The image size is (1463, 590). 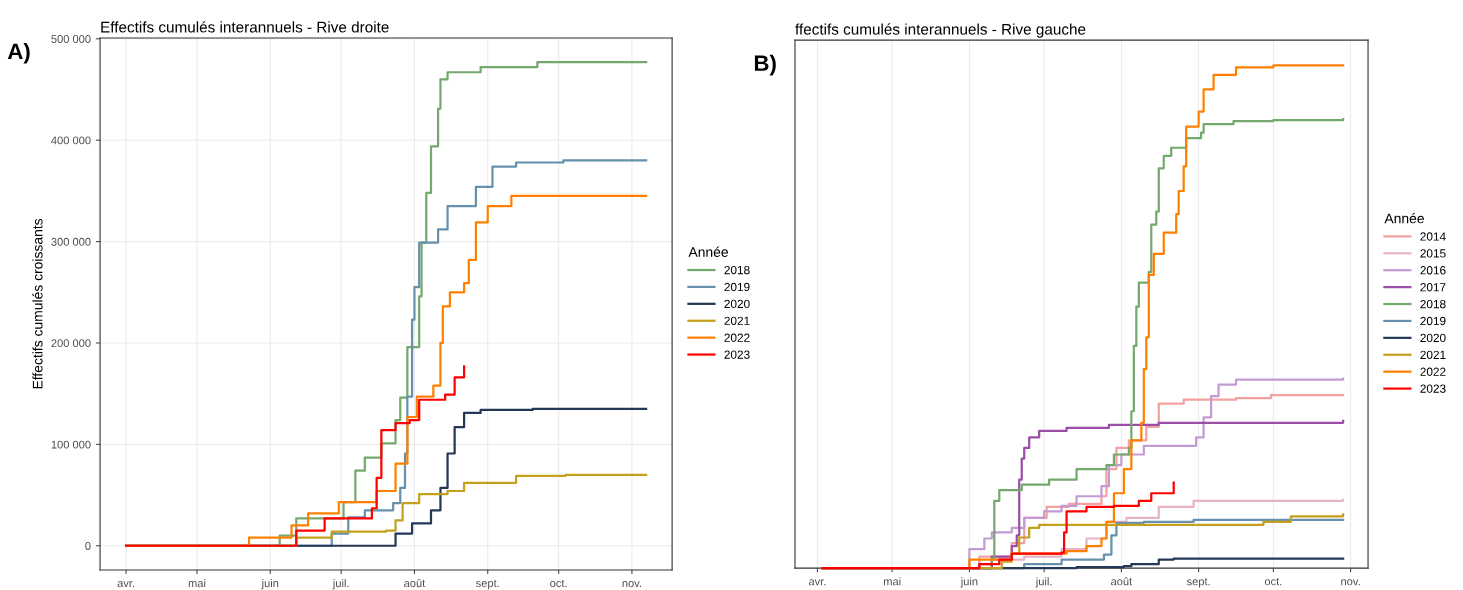 What do you see at coordinates (1433, 236) in the screenshot?
I see `legend-label: 2014` at bounding box center [1433, 236].